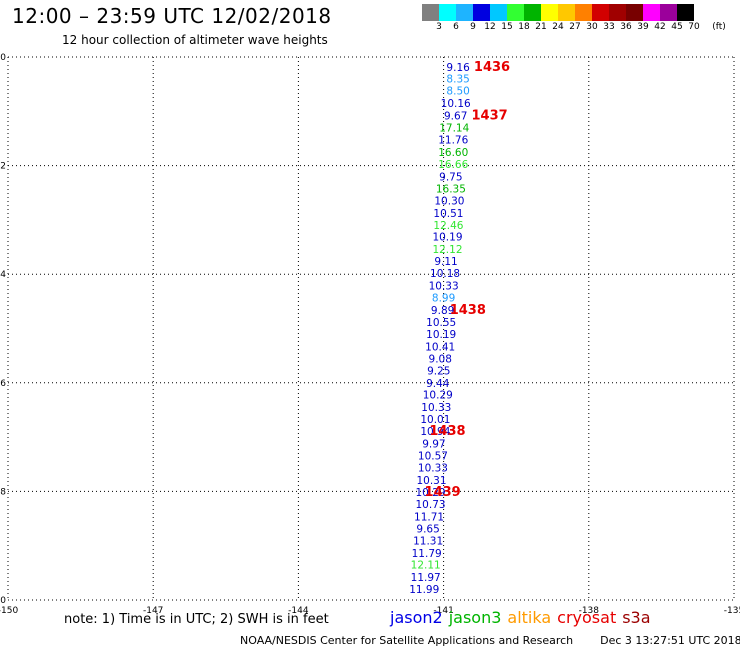  I want to click on swh-point: 9.89, so click(442, 311).